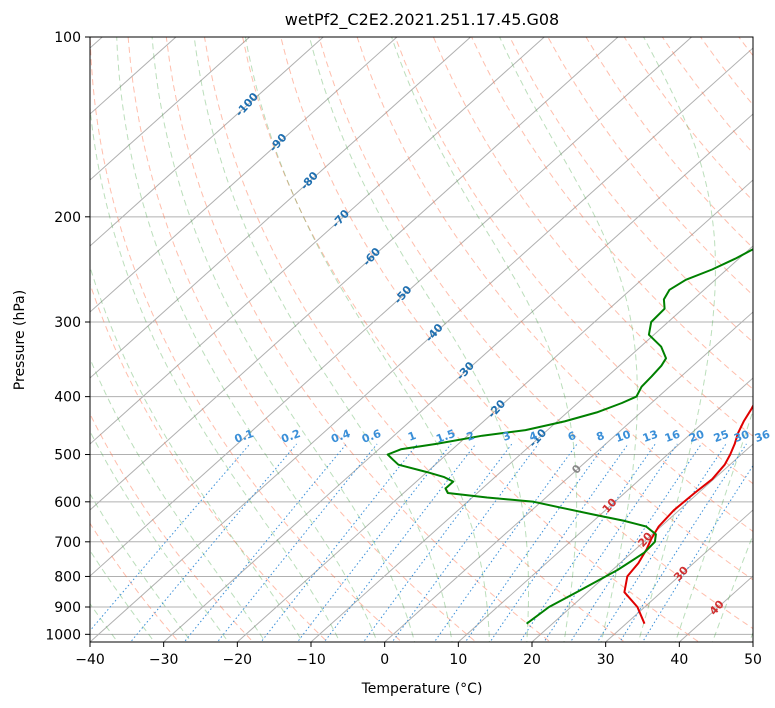 The width and height of the screenshot is (775, 708). What do you see at coordinates (422, 689) in the screenshot?
I see `x-axis-label: Temperature (°C)` at bounding box center [422, 689].